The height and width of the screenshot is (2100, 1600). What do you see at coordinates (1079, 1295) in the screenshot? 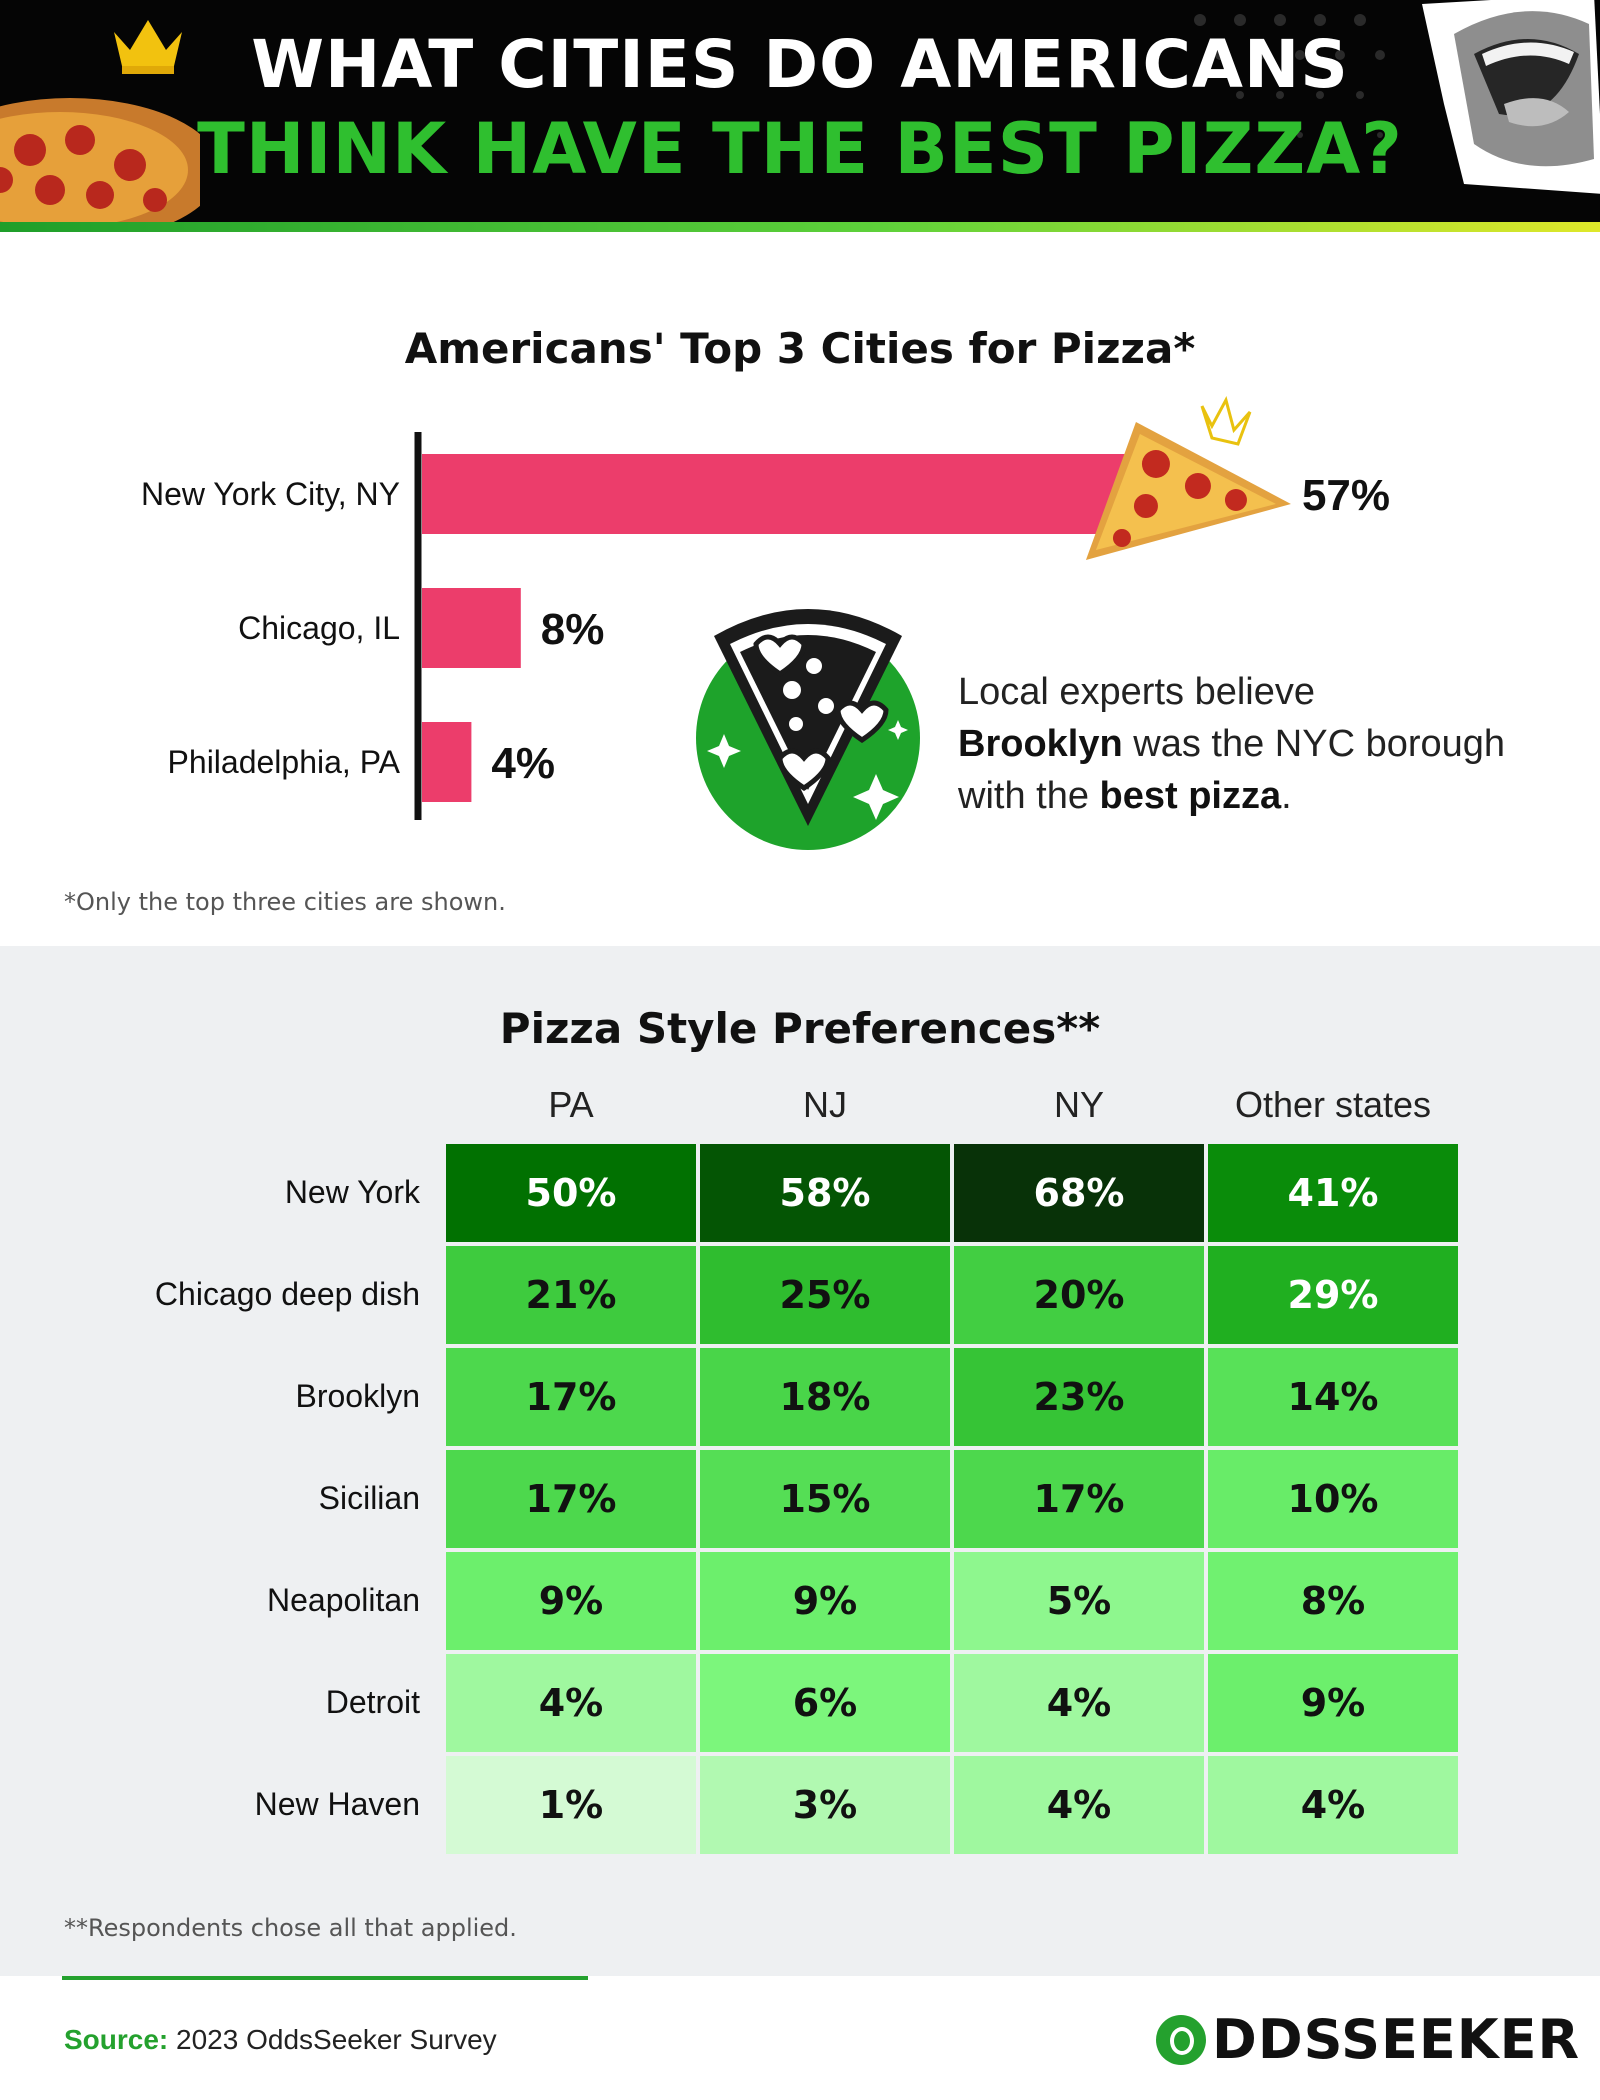
I see `heatmap-cell: 20%` at bounding box center [1079, 1295].